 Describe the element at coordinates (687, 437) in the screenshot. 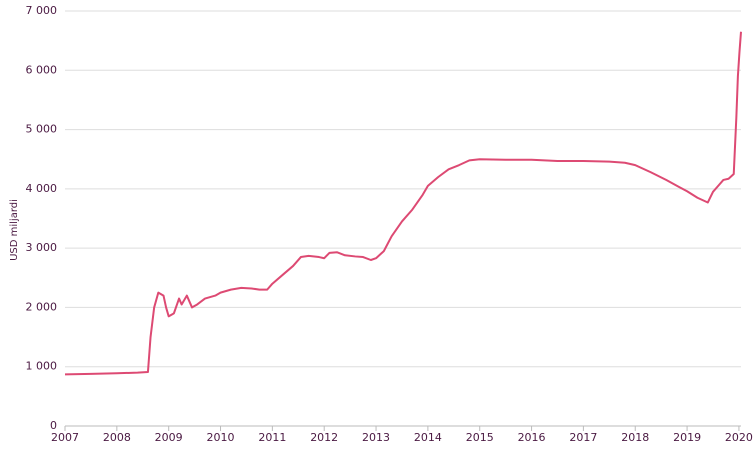

I see `x-tick-label: 2019` at that location.